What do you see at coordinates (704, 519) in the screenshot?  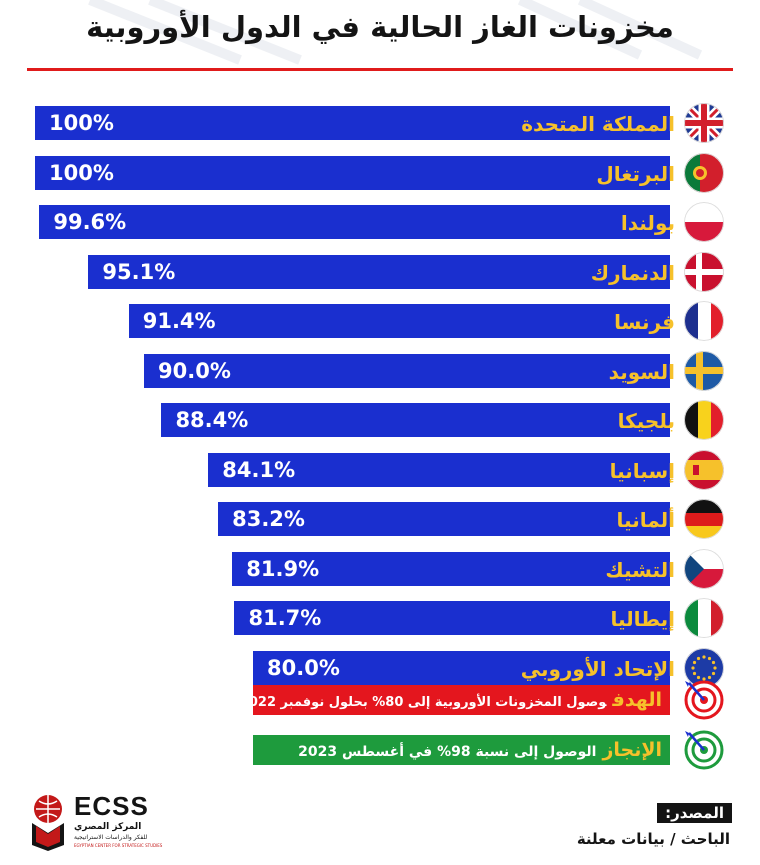 I see `germany-flag-icon` at bounding box center [704, 519].